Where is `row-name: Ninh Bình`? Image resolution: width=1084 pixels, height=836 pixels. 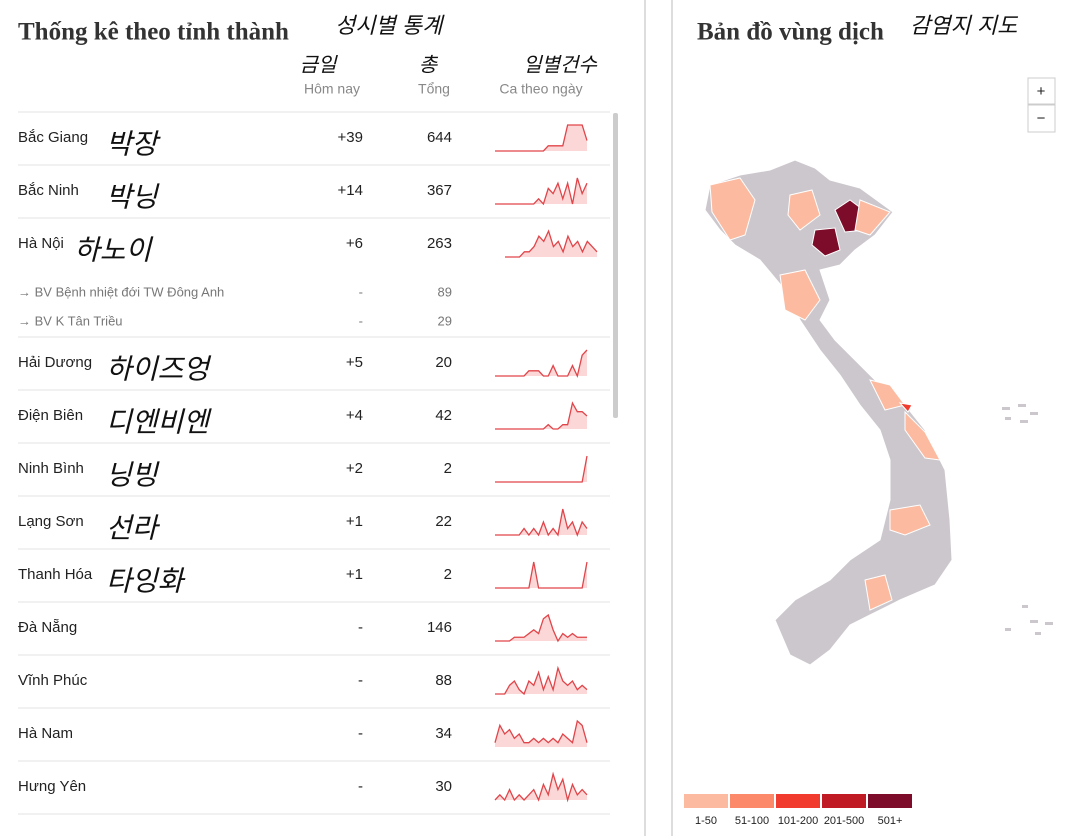 row-name: Ninh Bình is located at coordinates (51, 468).